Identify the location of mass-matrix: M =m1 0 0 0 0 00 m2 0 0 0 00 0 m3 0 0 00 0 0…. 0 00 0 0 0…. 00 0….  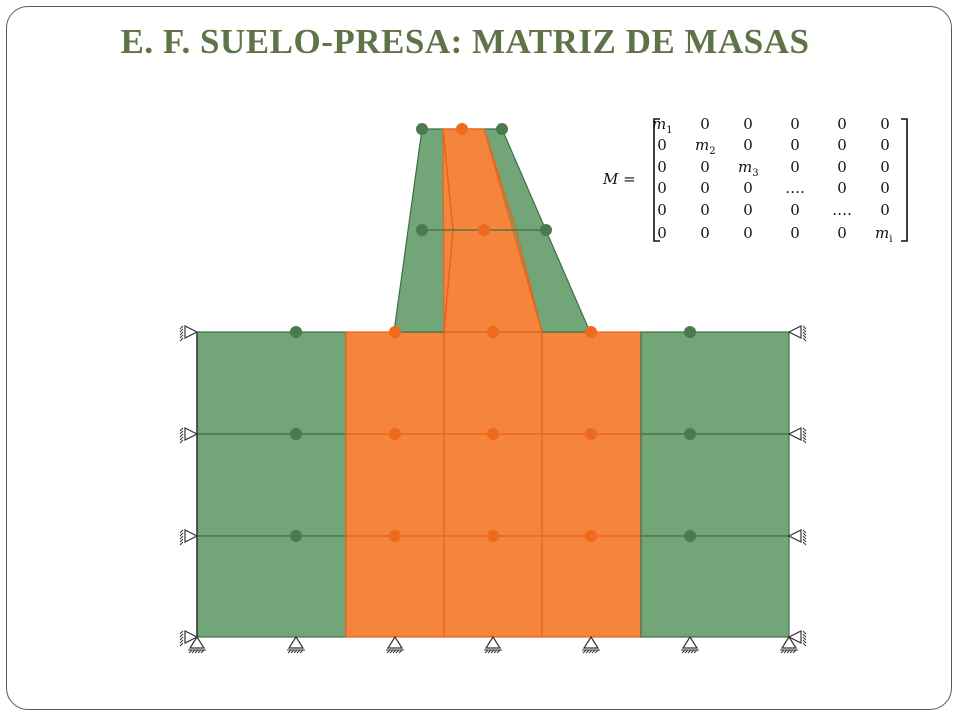
(755, 180).